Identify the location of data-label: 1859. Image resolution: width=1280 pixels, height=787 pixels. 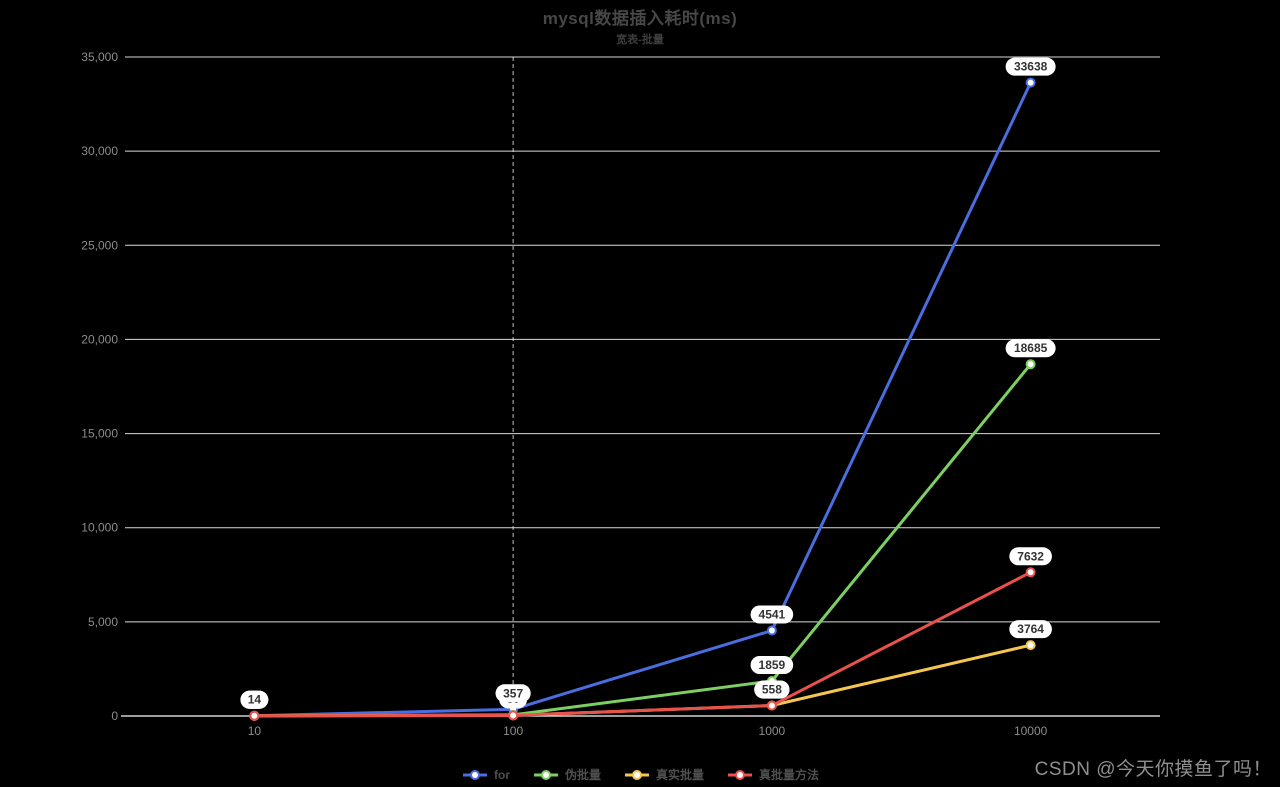
(772, 665).